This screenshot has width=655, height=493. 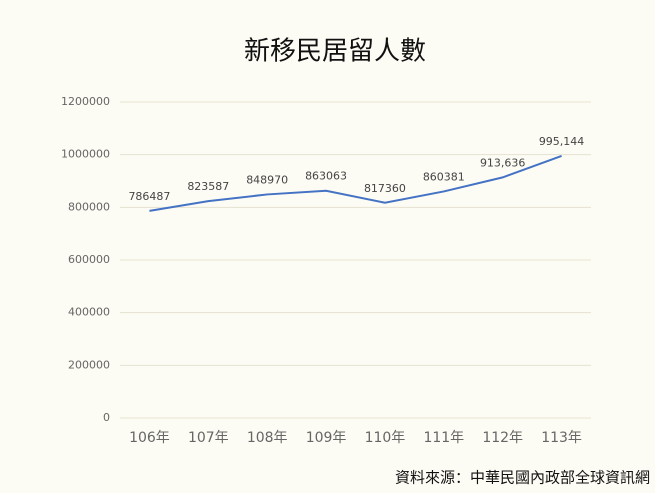 What do you see at coordinates (267, 179) in the screenshot?
I see `data-label: 848970` at bounding box center [267, 179].